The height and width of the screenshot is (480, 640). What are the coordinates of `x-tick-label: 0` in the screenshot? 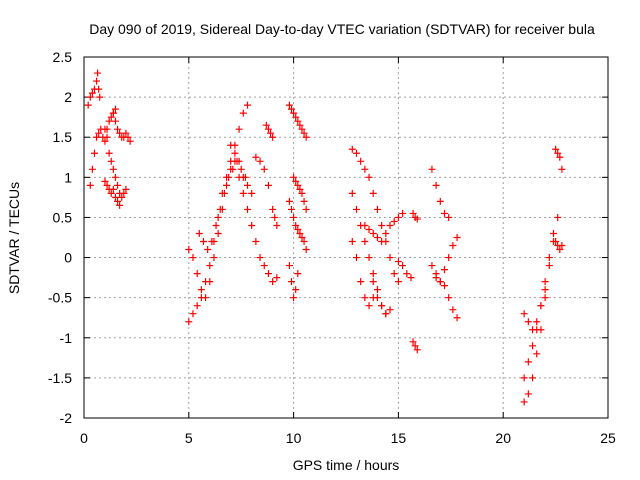 It's located at (84, 438).